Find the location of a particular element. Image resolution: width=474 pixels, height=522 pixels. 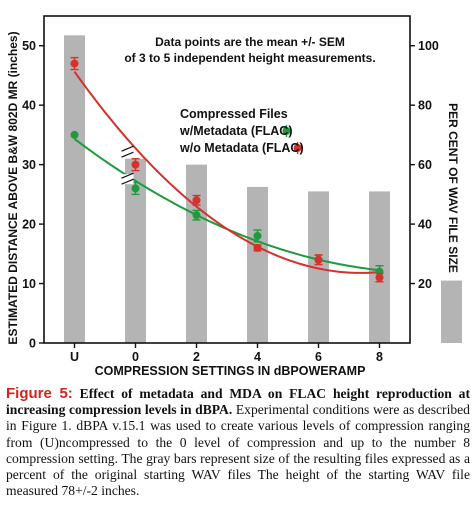

x-tick-label-6: 6 is located at coordinates (318, 357).